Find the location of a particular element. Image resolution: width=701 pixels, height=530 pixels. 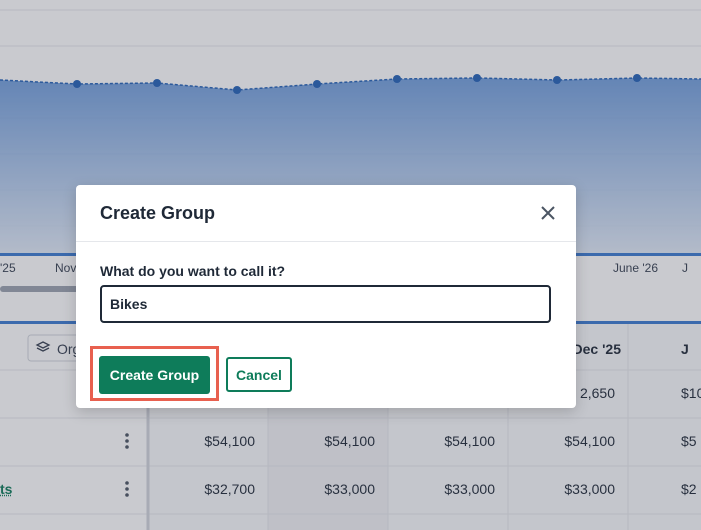

table-cell: 2,650 is located at coordinates (597, 393).